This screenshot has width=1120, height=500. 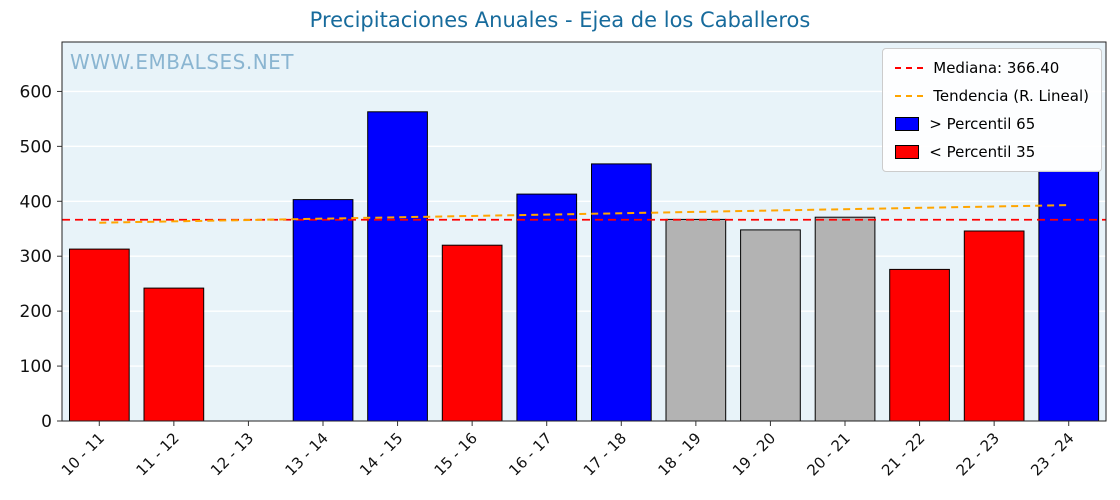 I want to click on x-tick-label: 20 - 21, so click(x=829, y=454).